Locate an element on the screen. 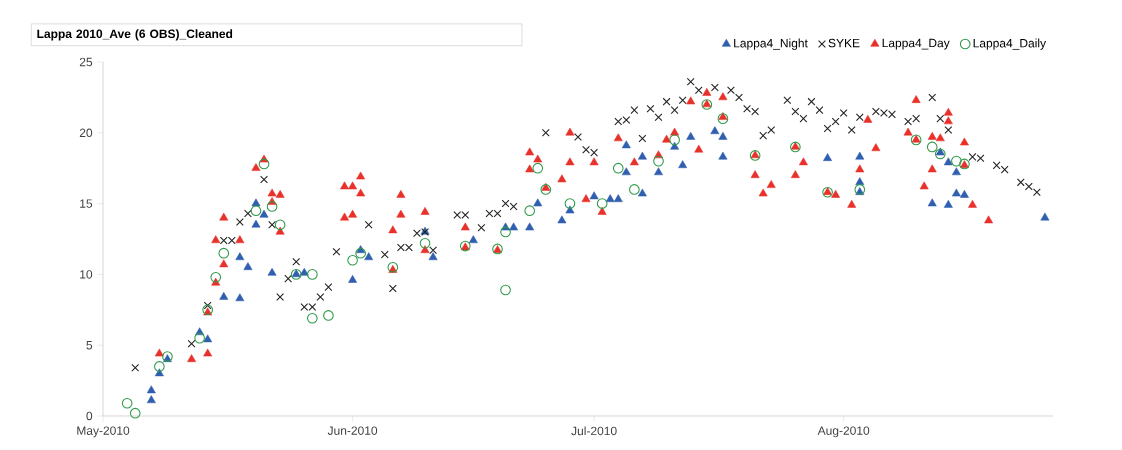 The image size is (1122, 450). y-tick-label: 20 is located at coordinates (86, 133).